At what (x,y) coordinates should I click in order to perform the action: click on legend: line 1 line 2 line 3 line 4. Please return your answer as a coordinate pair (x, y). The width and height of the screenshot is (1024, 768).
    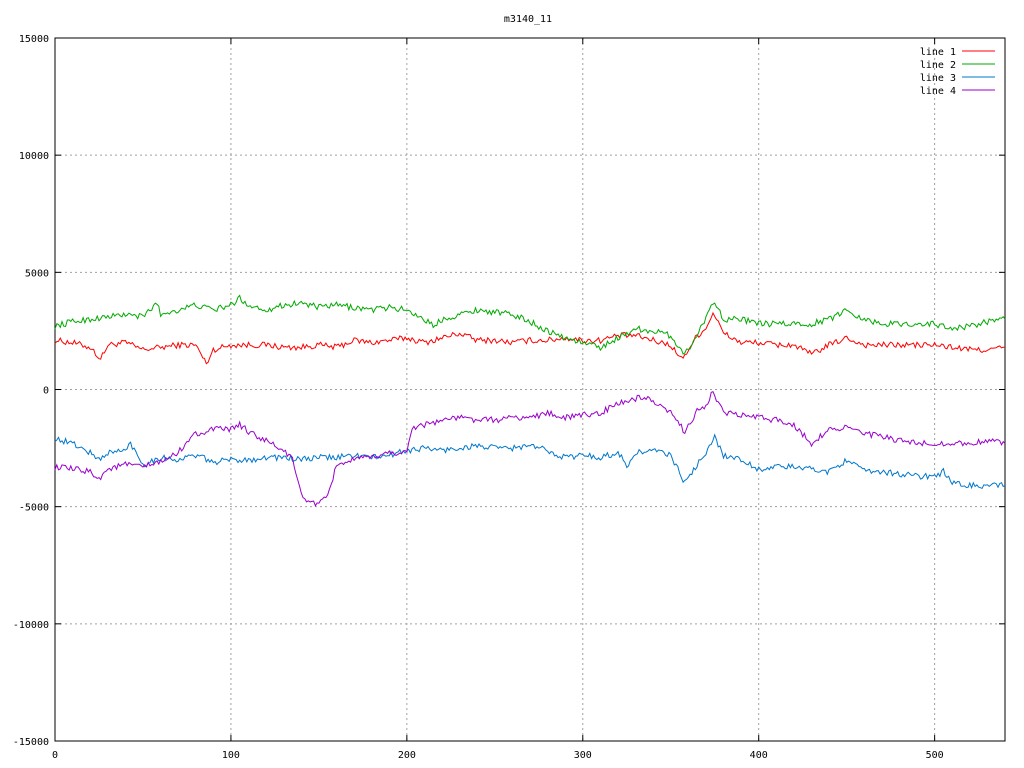
    Looking at the image, I should click on (957, 72).